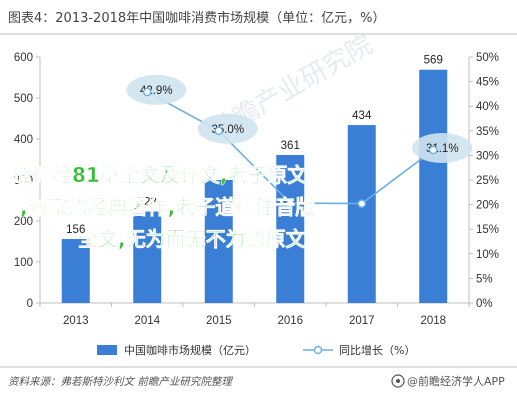  Describe the element at coordinates (487, 230) in the screenshot. I see `y-right-tick-label: 15%` at that location.